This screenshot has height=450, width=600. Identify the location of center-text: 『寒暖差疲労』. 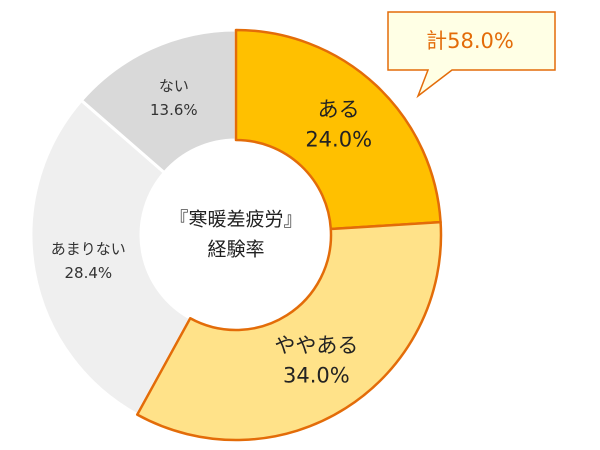
(235, 220).